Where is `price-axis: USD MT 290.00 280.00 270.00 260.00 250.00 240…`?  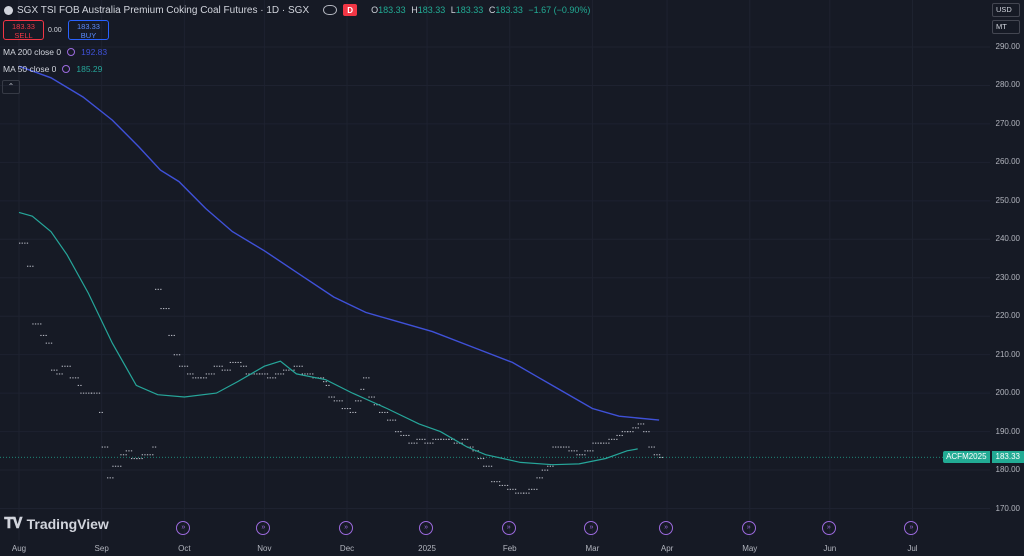 price-axis: USD MT 290.00 280.00 270.00 260.00 250.00 240… is located at coordinates (1007, 278).